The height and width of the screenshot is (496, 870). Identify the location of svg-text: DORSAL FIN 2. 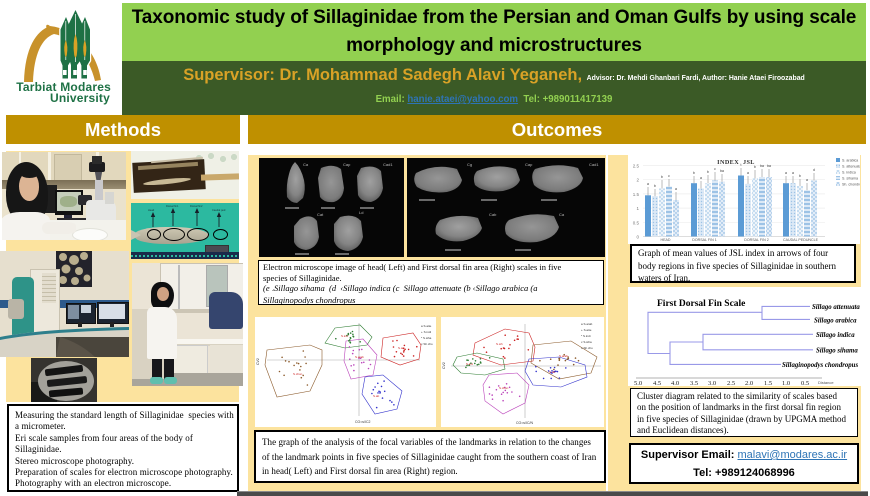
(756, 240).